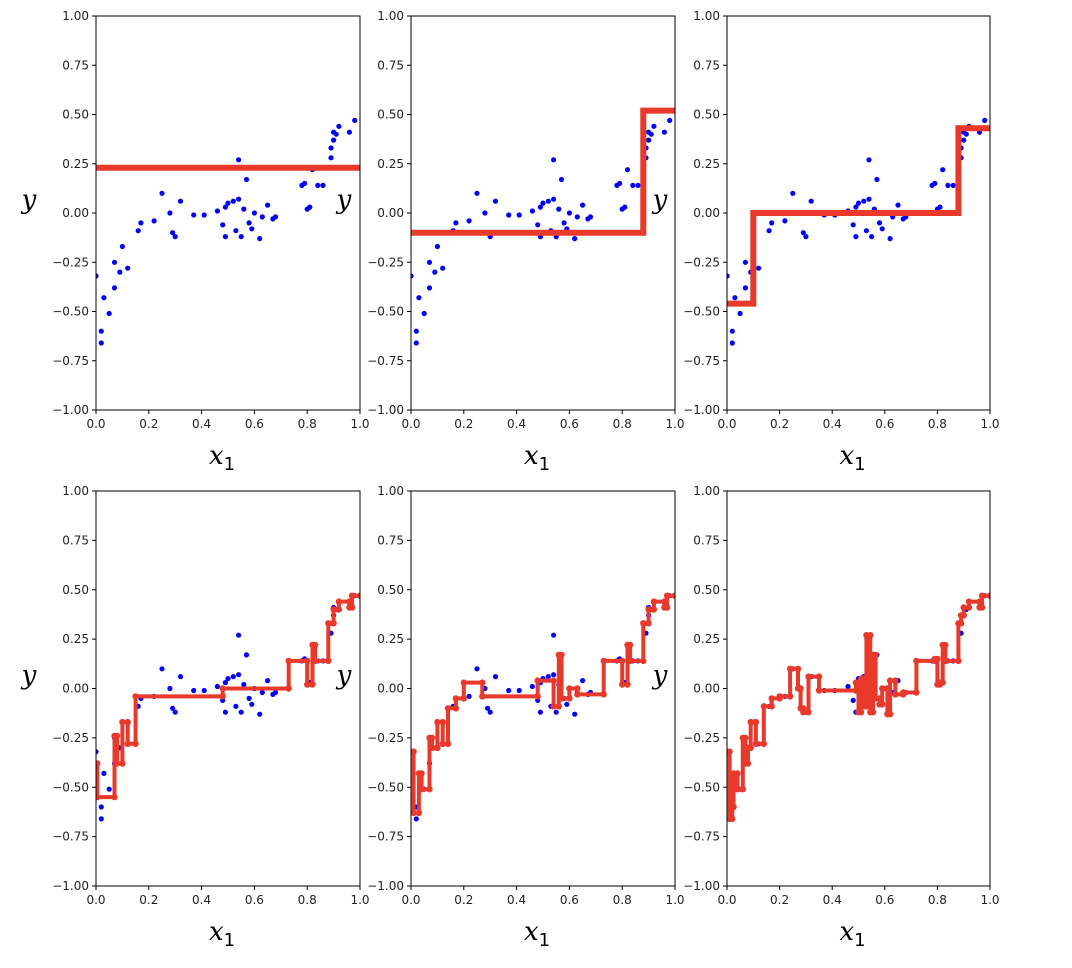 Image resolution: width=1072 pixels, height=968 pixels. I want to click on y-tick-label: 1.00, so click(390, 491).